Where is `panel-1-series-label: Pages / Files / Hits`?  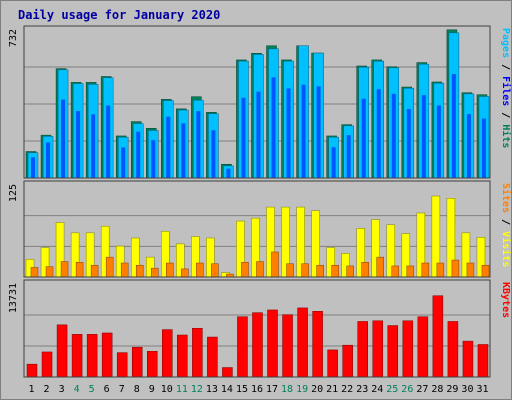 panel-1-series-label: Pages / Files / Hits is located at coordinates (506, 88).